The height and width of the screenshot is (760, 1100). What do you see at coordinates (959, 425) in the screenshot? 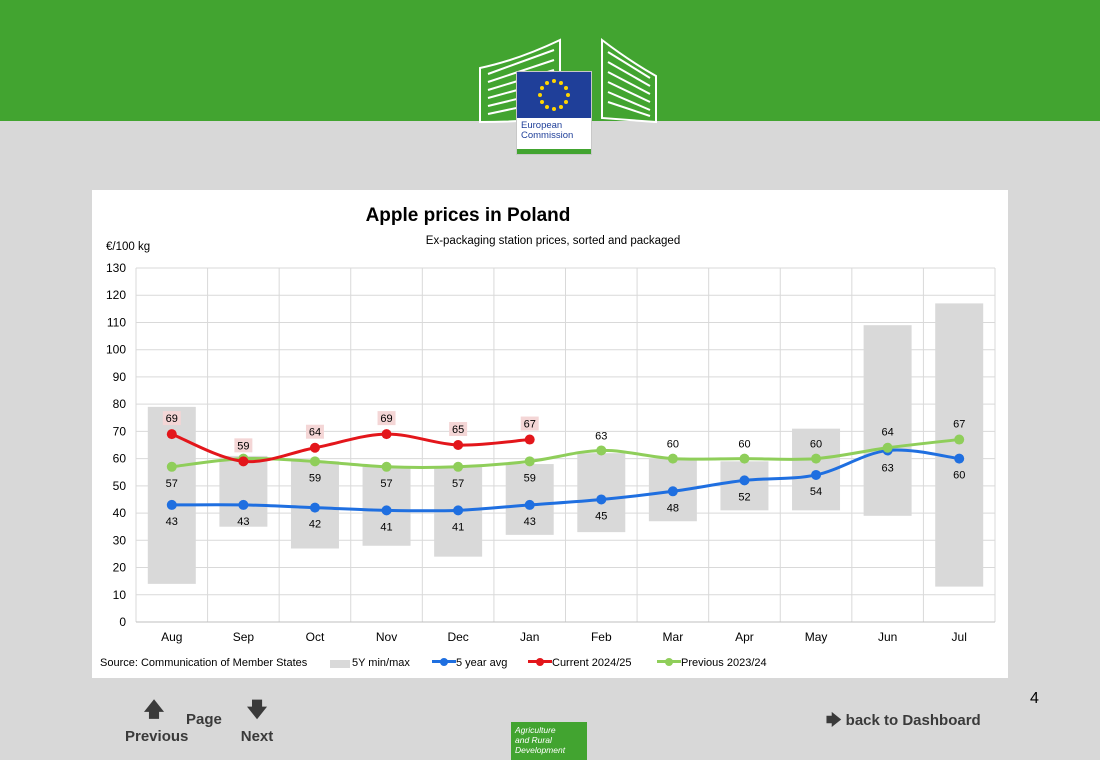
I see `previous-data-label: 67` at bounding box center [959, 425].